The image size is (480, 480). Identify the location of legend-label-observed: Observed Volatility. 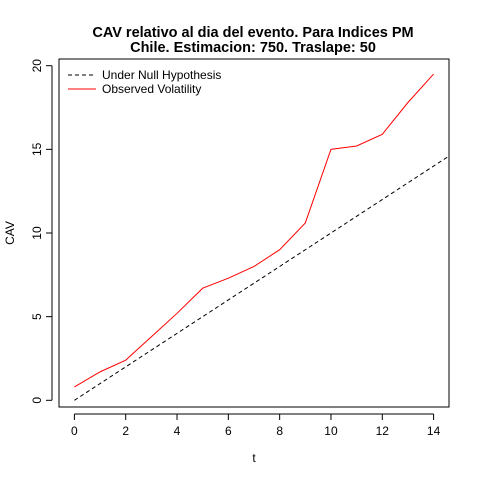
(151, 89).